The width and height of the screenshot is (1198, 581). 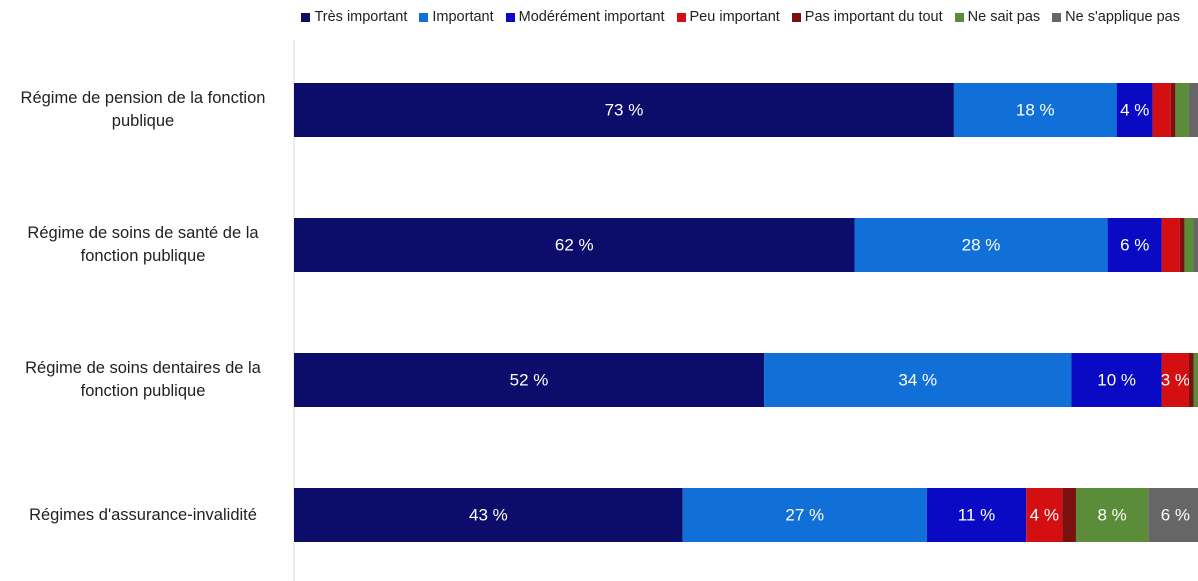 I want to click on legend-item: Pas important du tout, so click(x=867, y=17).